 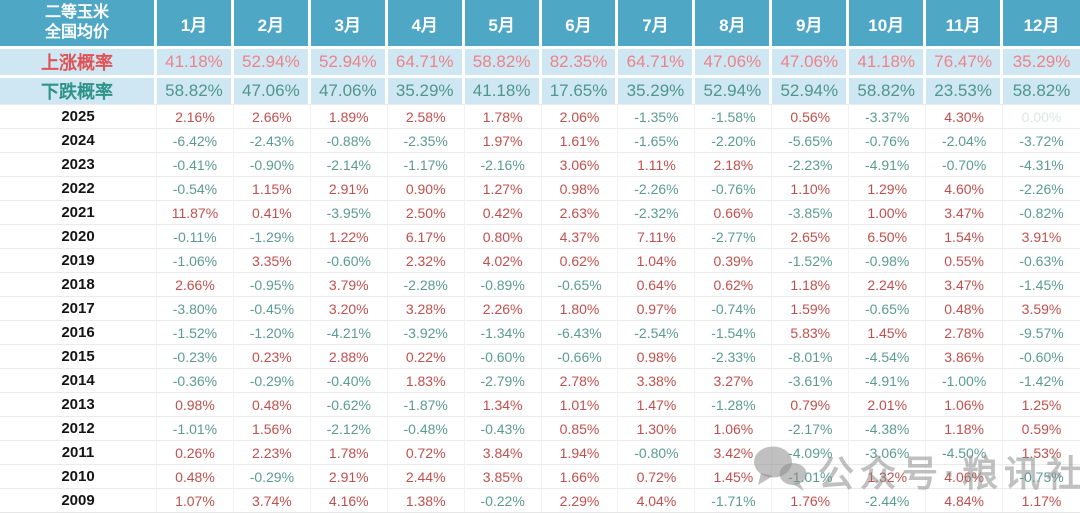 I want to click on value-cell: 0.00%, so click(x=1041, y=116).